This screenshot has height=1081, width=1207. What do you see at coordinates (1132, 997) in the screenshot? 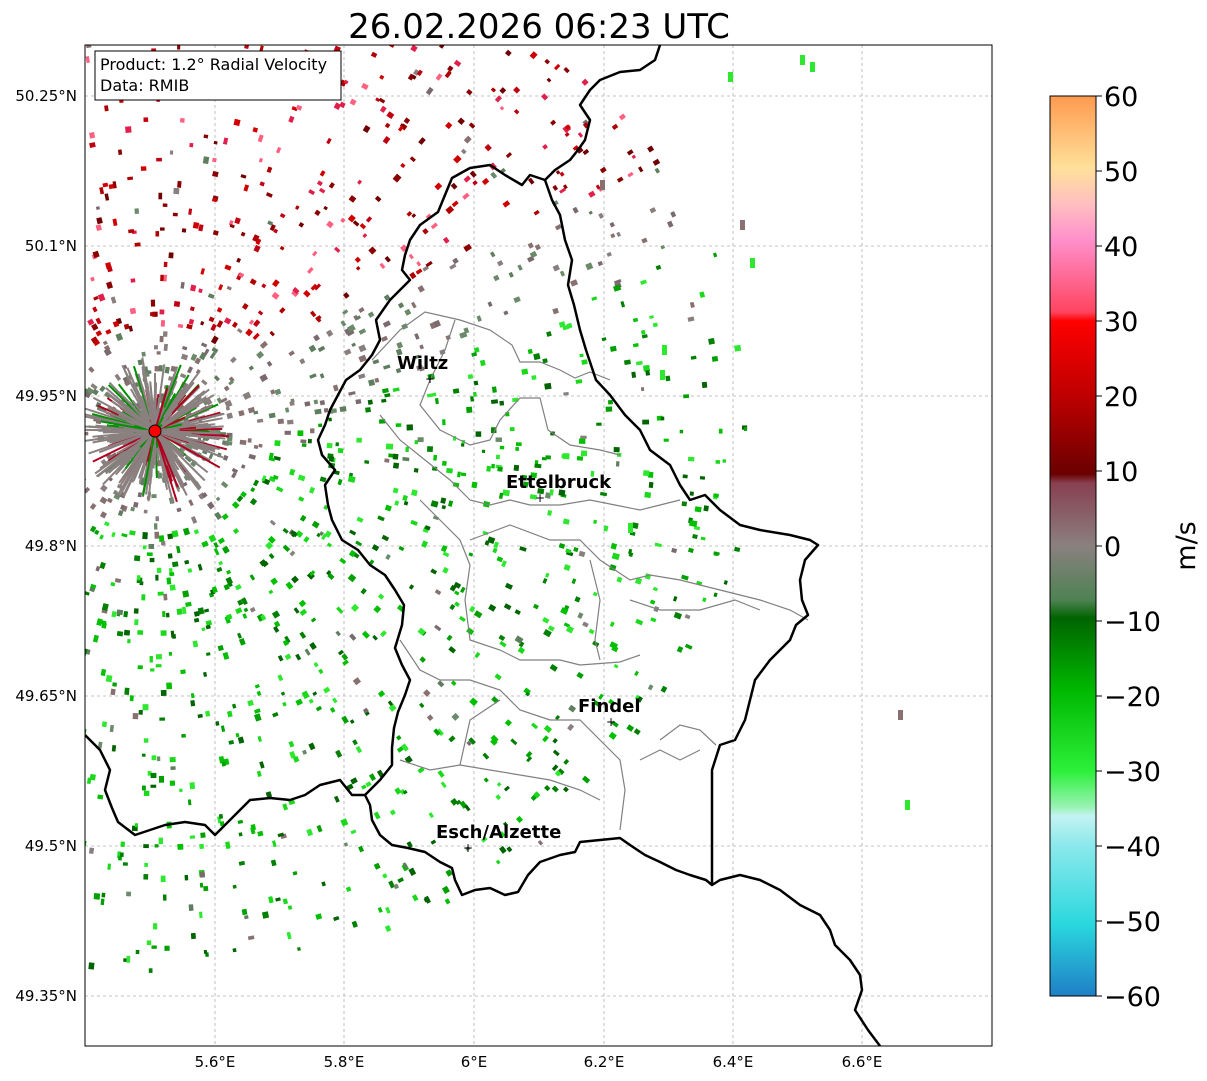
I see `colorbar-tick-label: −60` at bounding box center [1132, 997].